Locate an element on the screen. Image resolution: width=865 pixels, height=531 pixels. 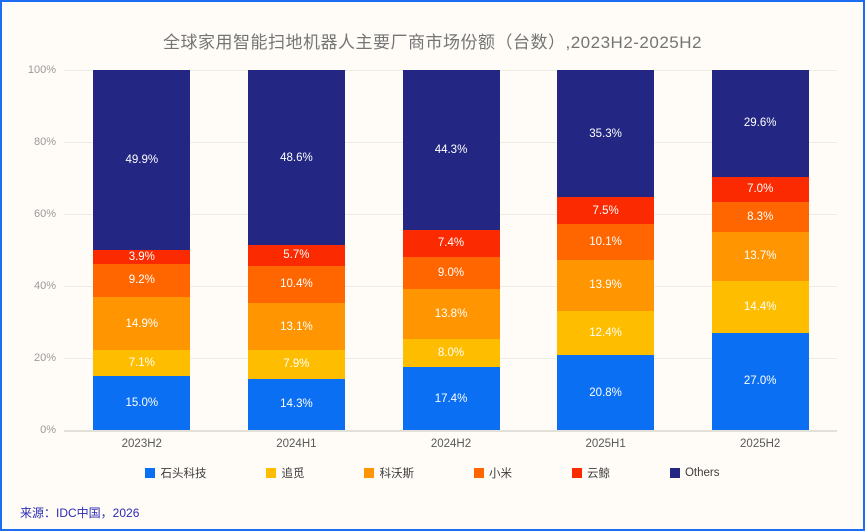
bar-segment-追觅: 12.4% is located at coordinates (606, 333).